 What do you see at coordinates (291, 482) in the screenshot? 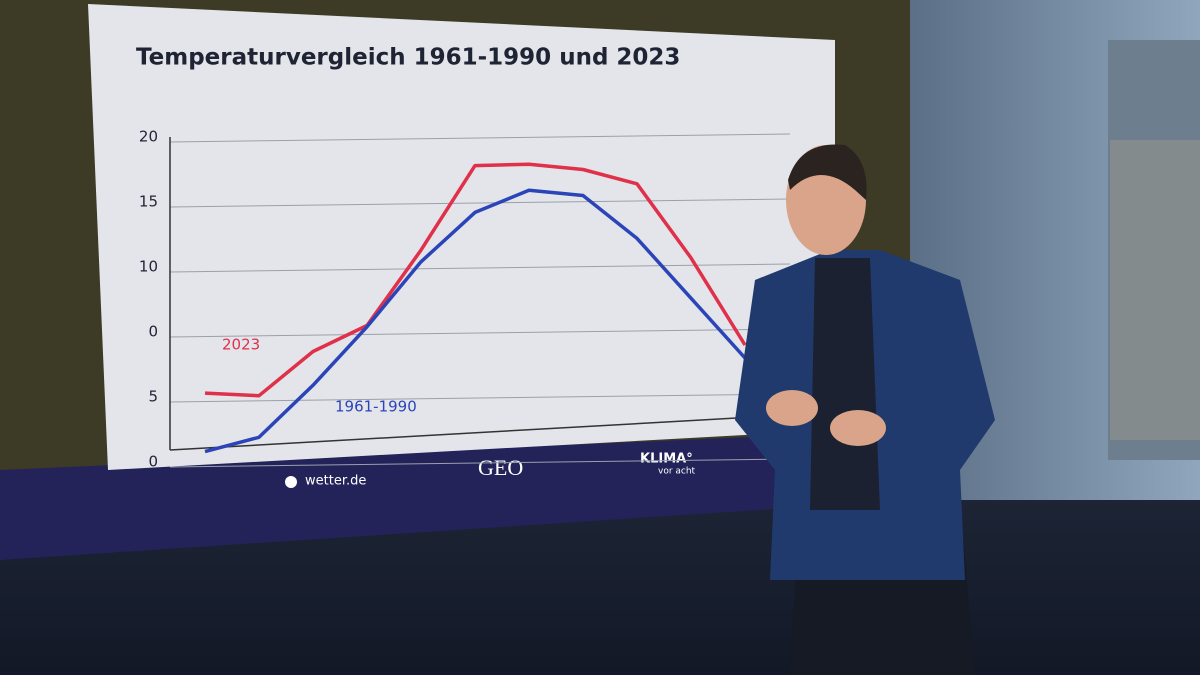
I see `logo-sun` at bounding box center [291, 482].